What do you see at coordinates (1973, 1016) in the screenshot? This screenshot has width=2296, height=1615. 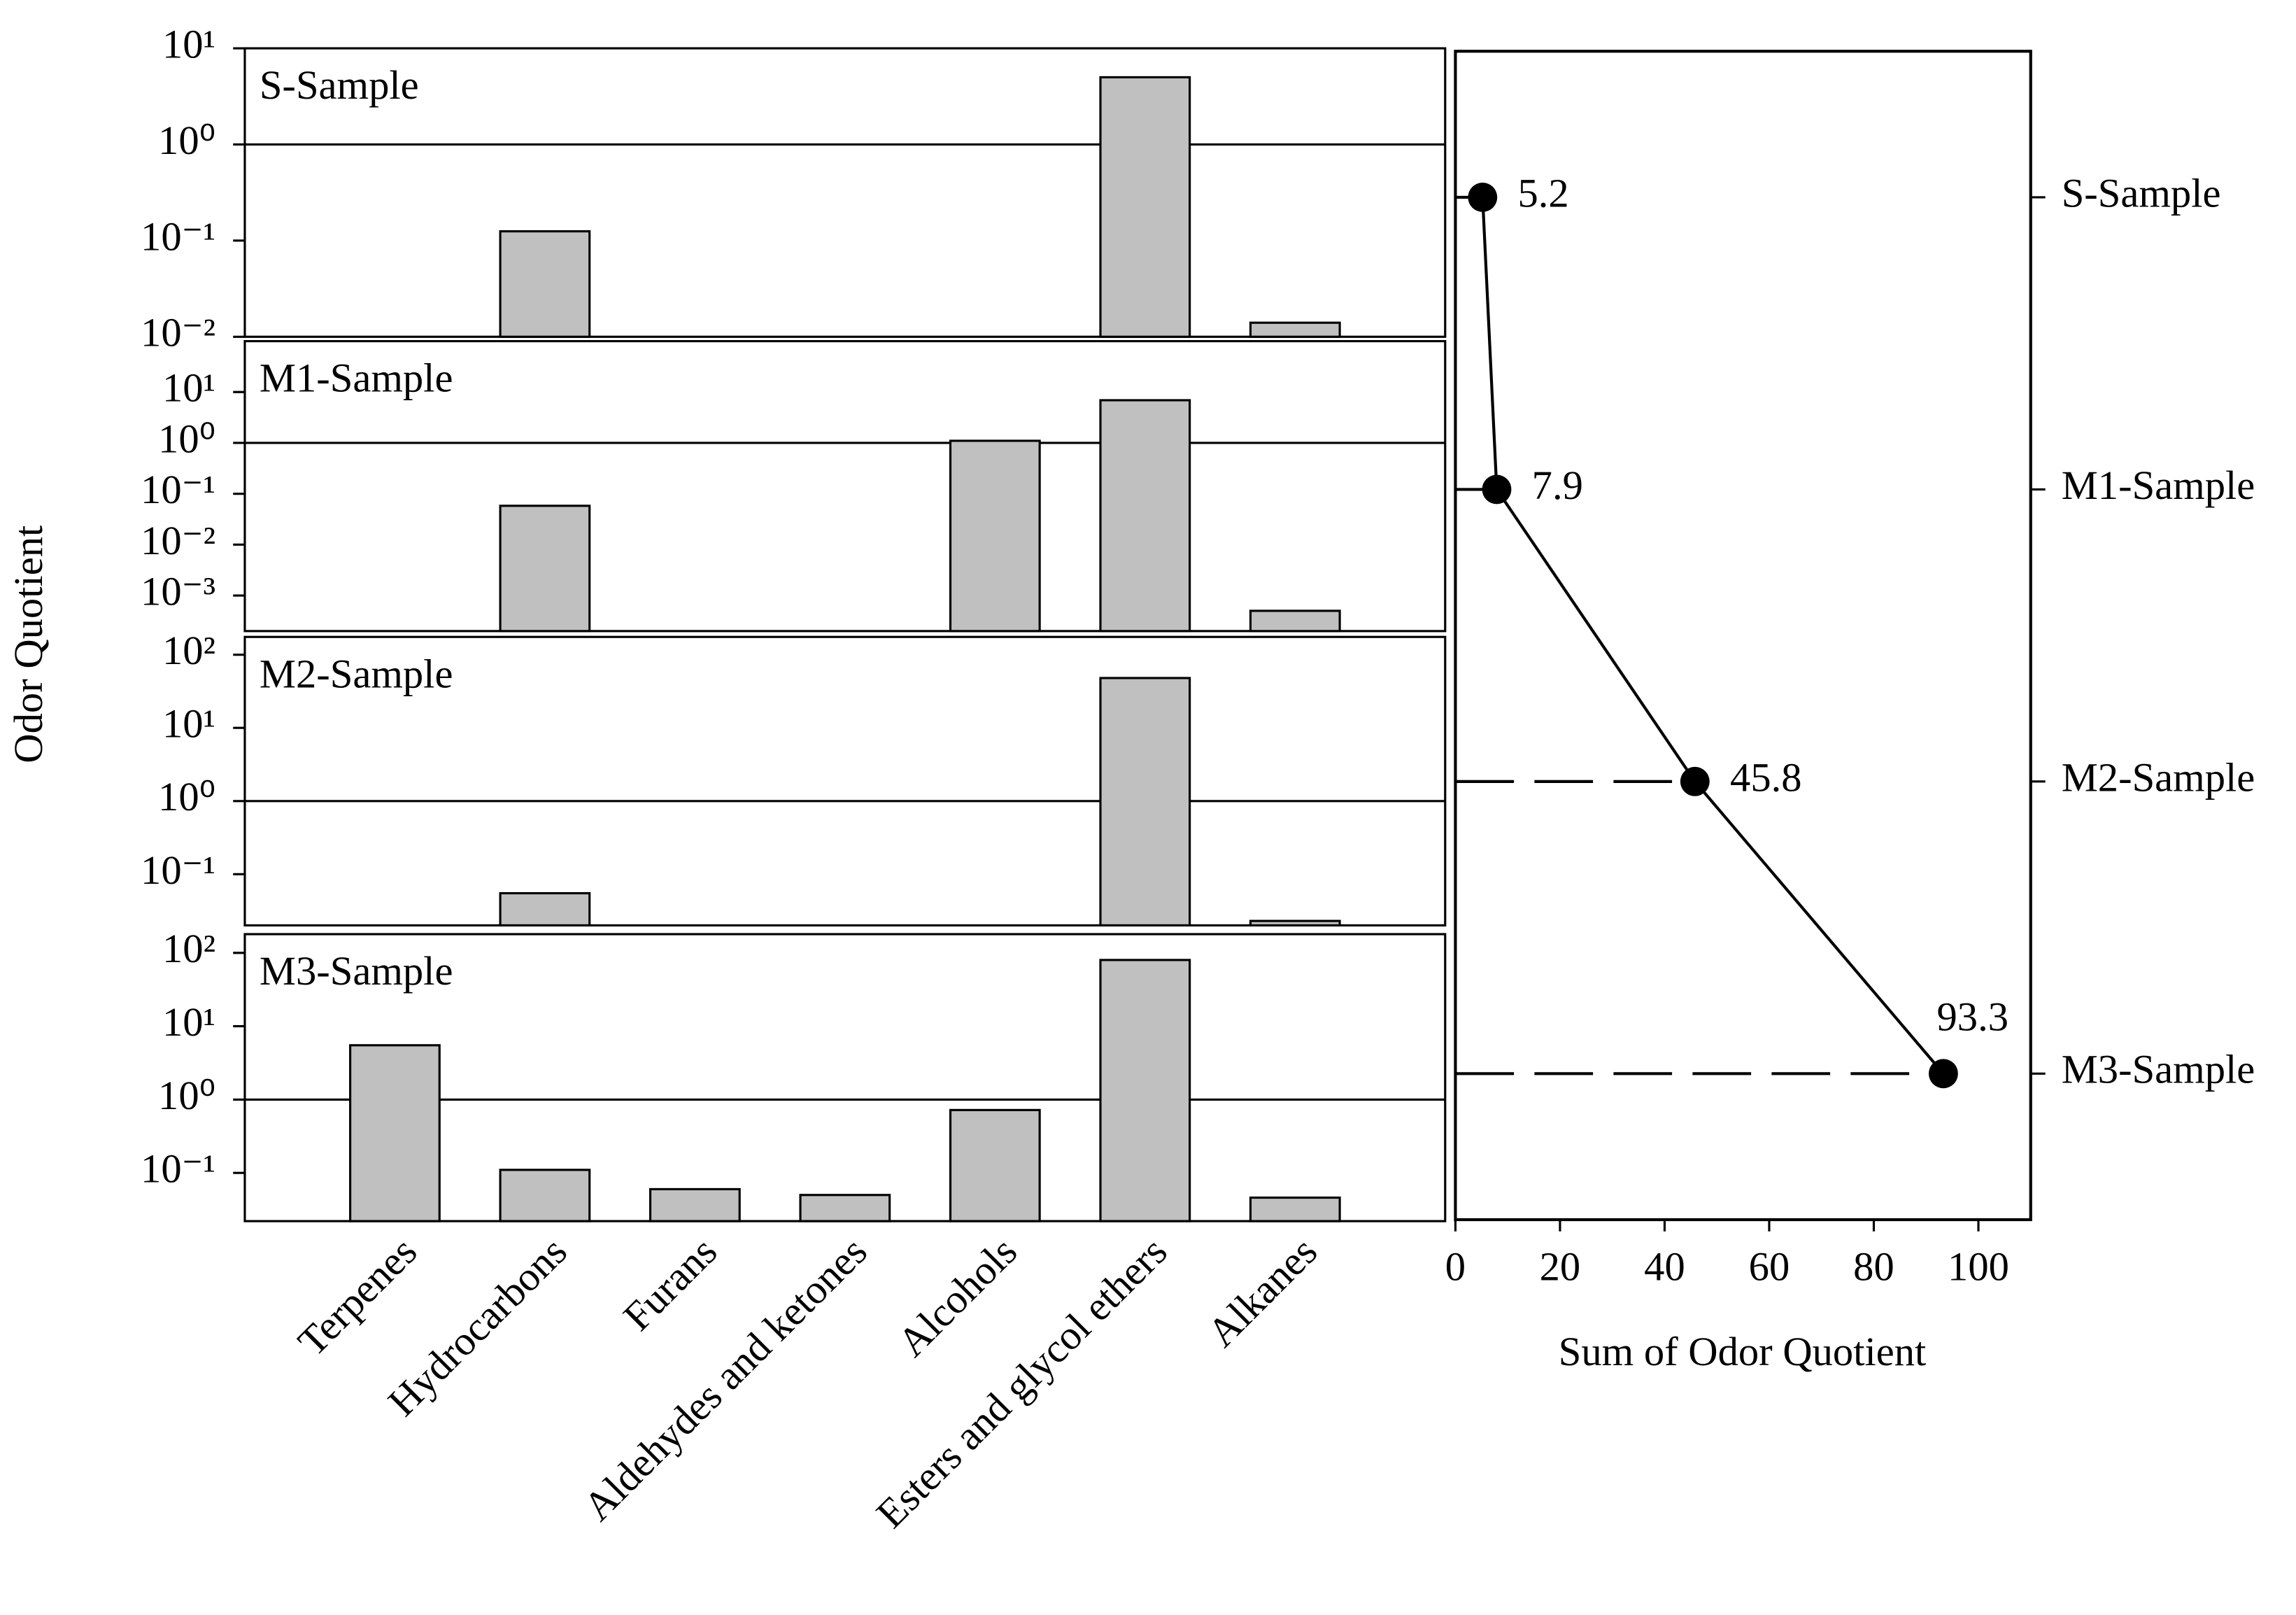 I see `value-label: 93.3` at bounding box center [1973, 1016].